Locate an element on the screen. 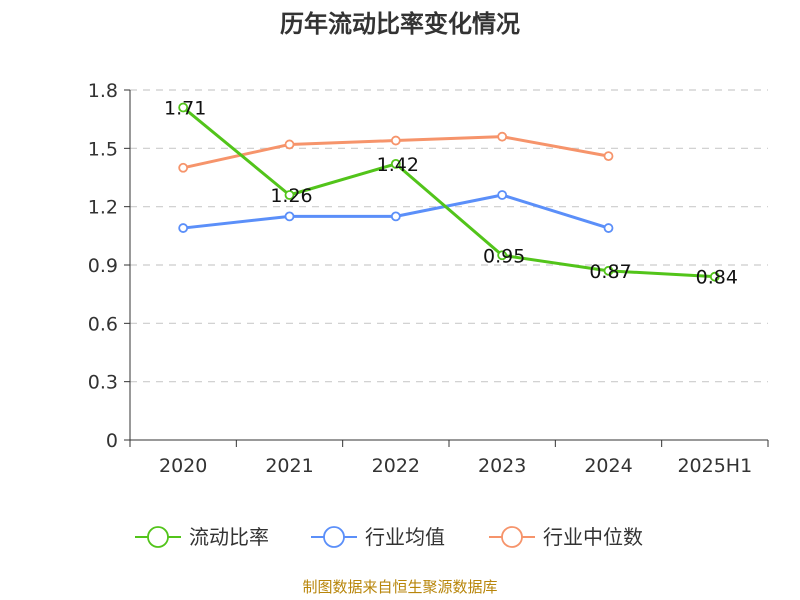 This screenshot has width=800, height=600. source-note: 制图数据来自恒生聚源数据库 is located at coordinates (399, 587).